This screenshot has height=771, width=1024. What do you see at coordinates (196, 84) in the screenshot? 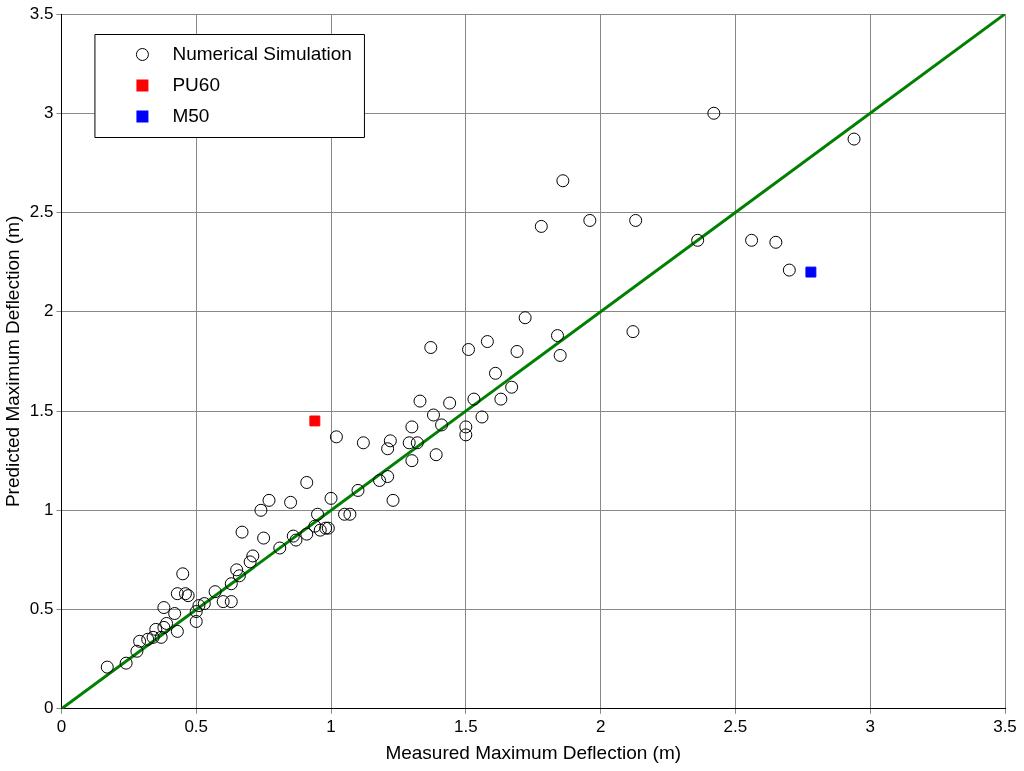
I see `legend-label: PU60` at bounding box center [196, 84].